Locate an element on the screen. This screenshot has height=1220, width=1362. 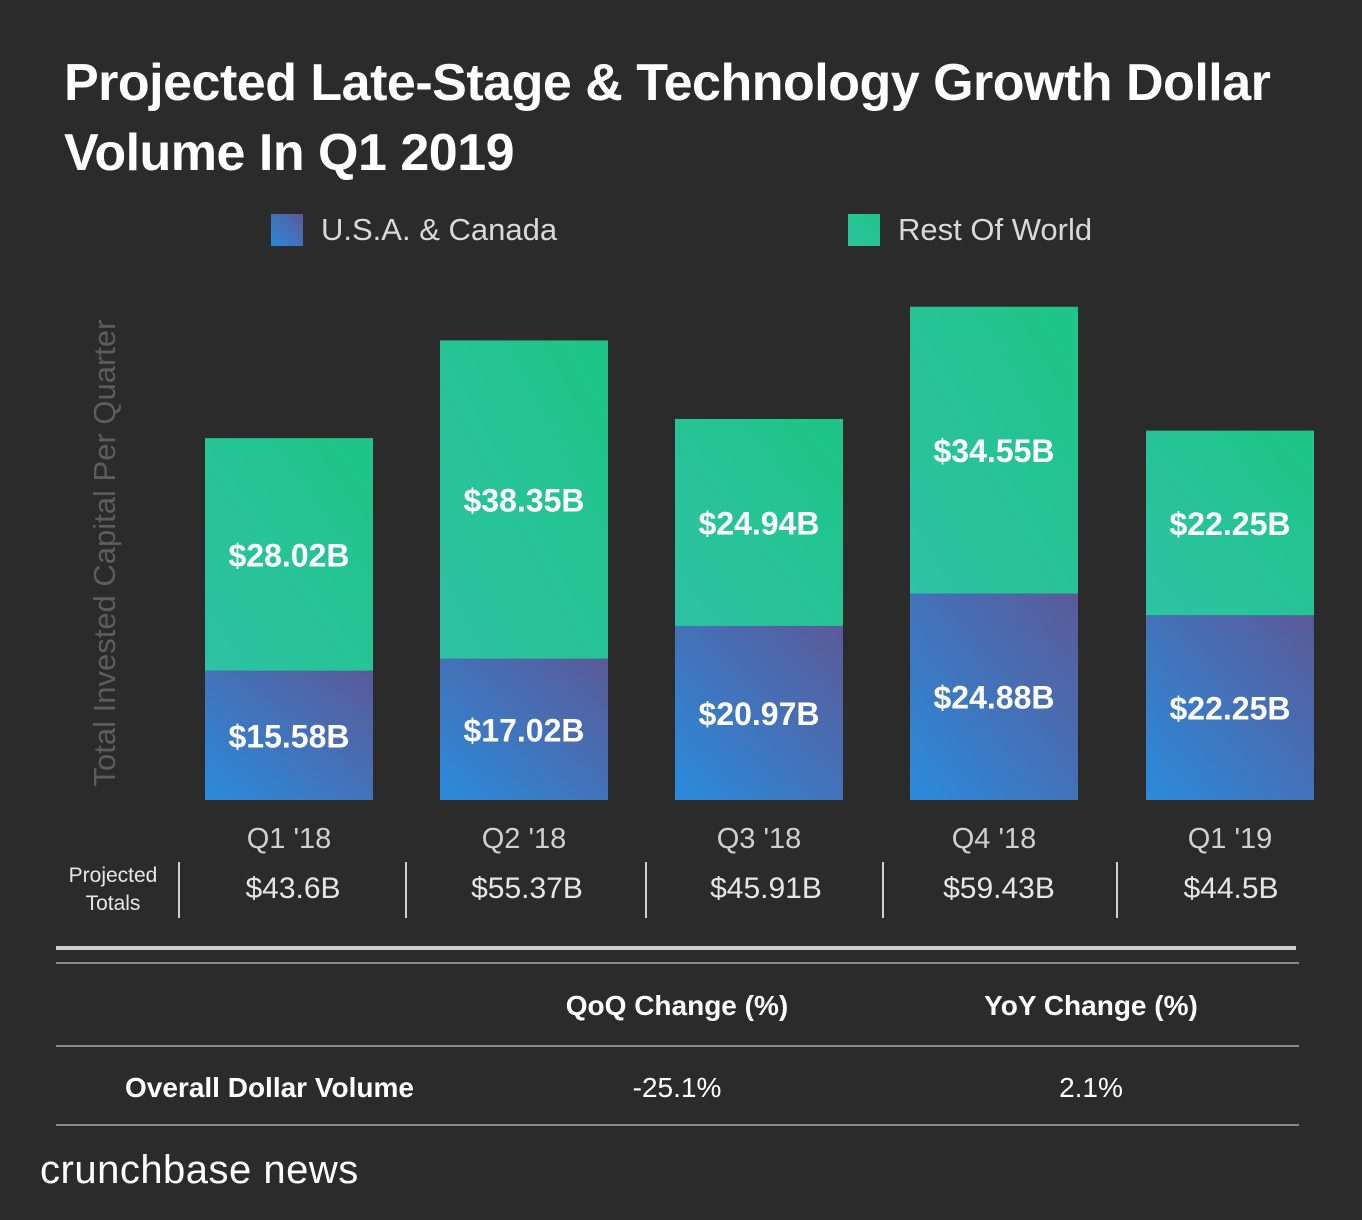
x-tick-label-q3-18: Q3 '18 is located at coordinates (759, 839).